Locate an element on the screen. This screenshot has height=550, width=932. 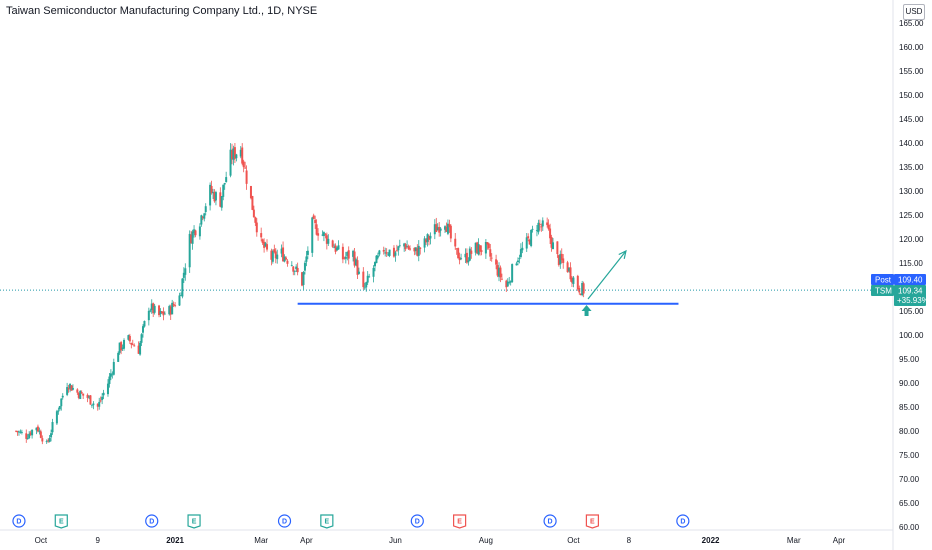
chart-drawings is located at coordinates (446, 282).